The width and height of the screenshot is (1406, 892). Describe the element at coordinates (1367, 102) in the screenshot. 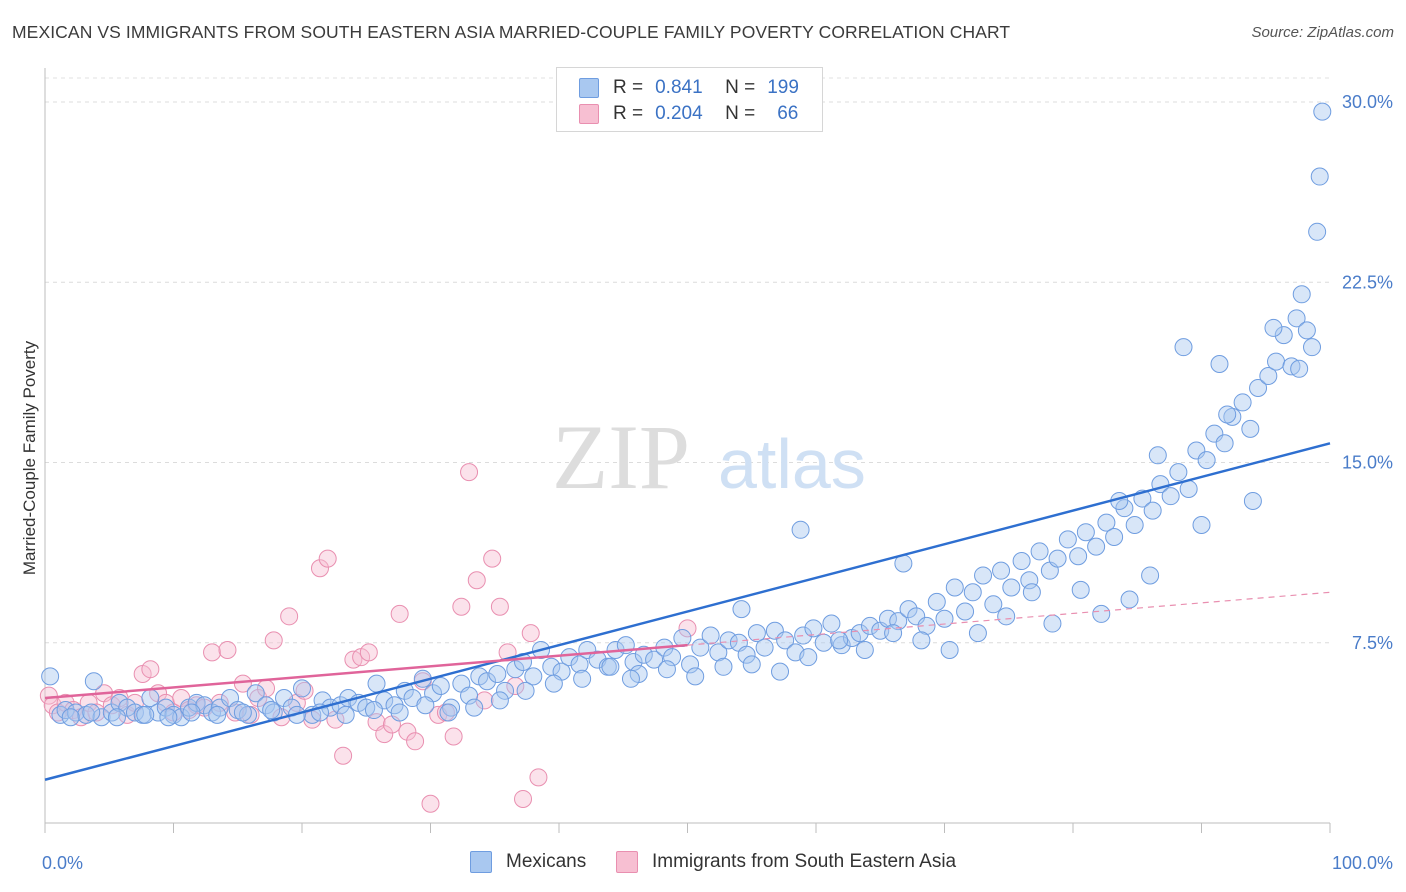

I see `y-tick-label: 30.0%` at that location.